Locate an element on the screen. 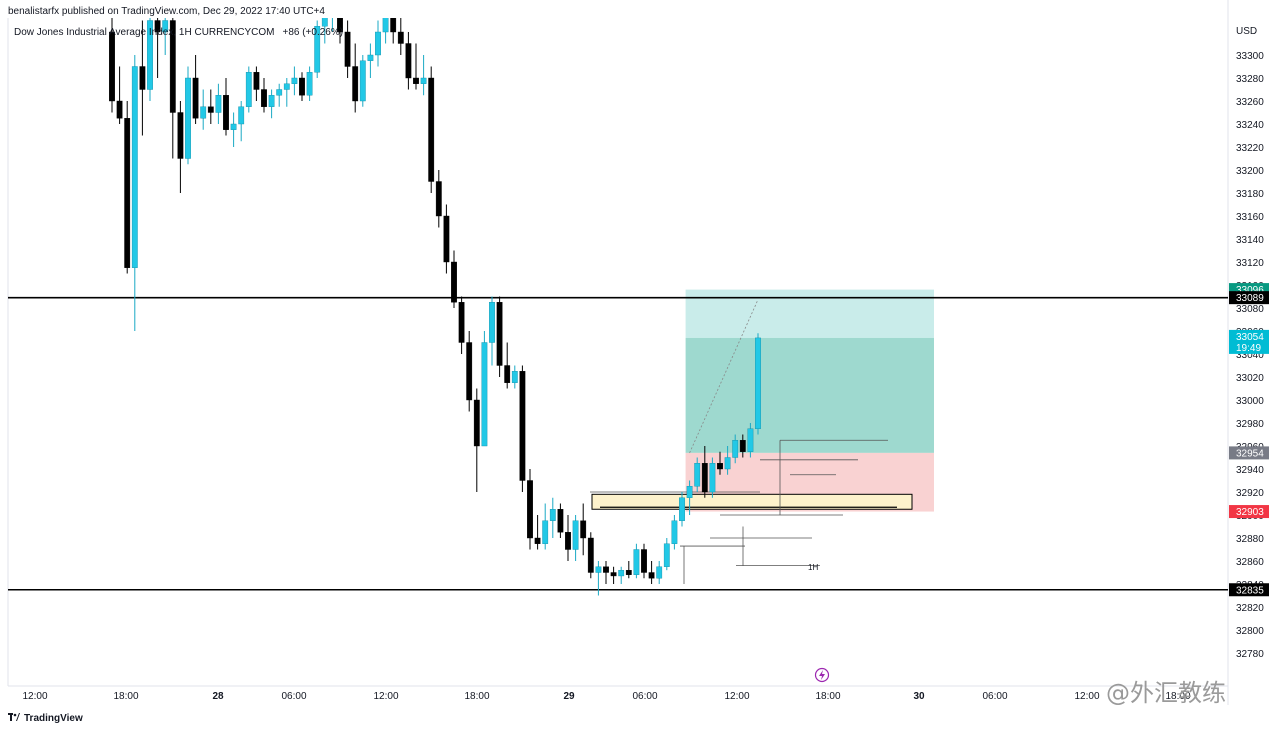 The height and width of the screenshot is (733, 1280). price-badge-entry: 32954 is located at coordinates (1249, 453).